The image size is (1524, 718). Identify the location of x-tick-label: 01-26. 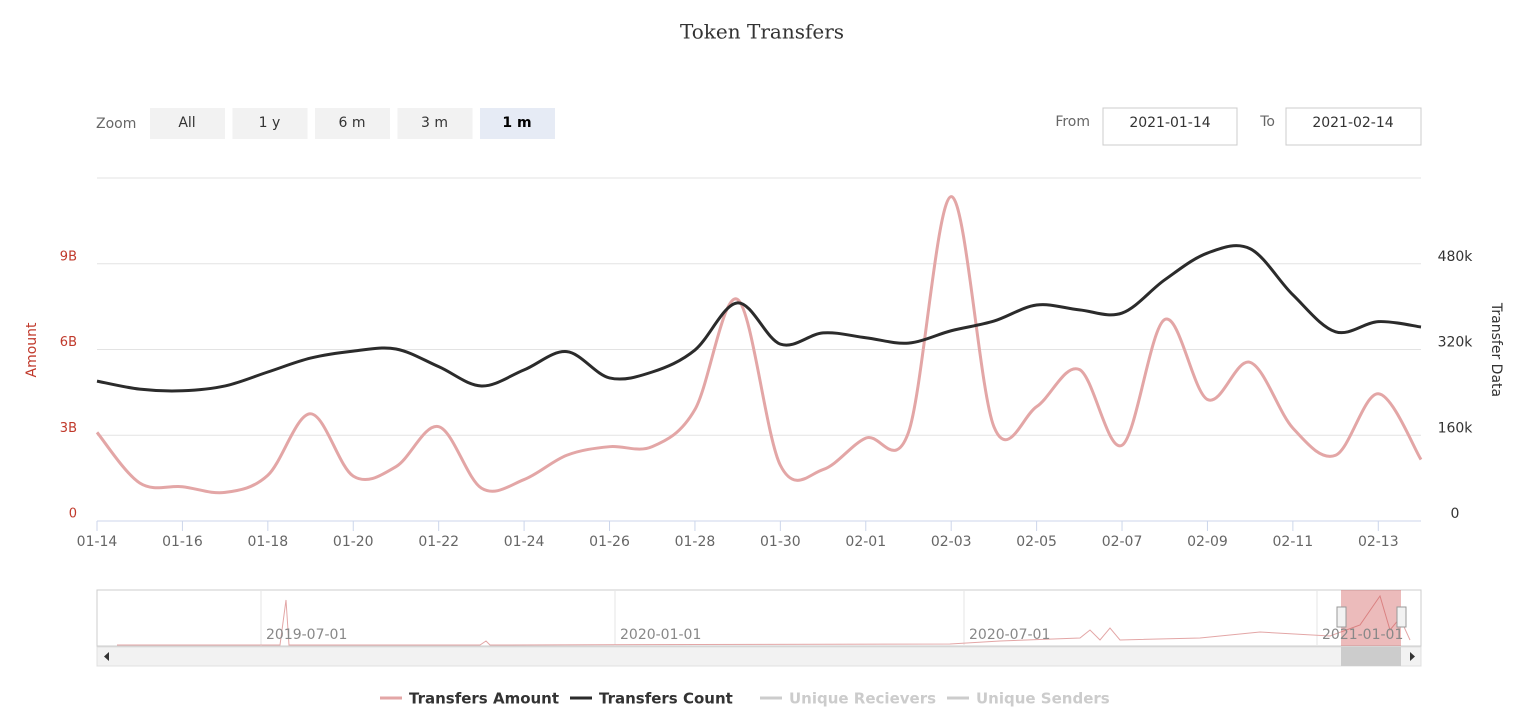
(609, 542).